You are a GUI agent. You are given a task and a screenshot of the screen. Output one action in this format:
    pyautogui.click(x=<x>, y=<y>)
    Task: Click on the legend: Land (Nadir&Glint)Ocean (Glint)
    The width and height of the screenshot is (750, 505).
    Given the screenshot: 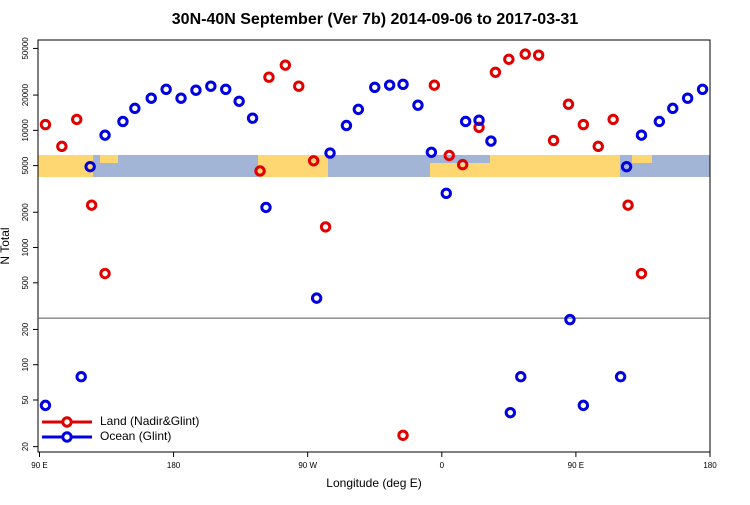 What is the action you would take?
    pyautogui.click(x=120, y=428)
    